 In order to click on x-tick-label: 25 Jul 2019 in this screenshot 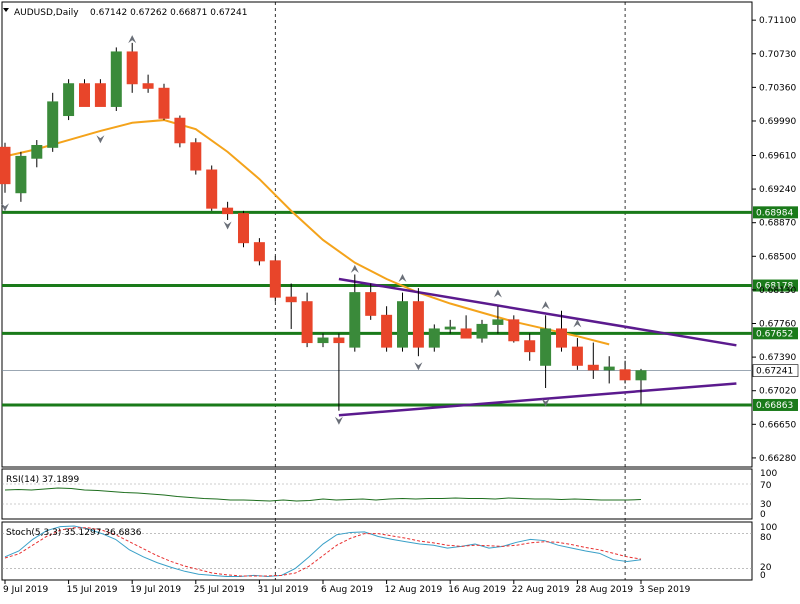, I will do `click(219, 590)`.